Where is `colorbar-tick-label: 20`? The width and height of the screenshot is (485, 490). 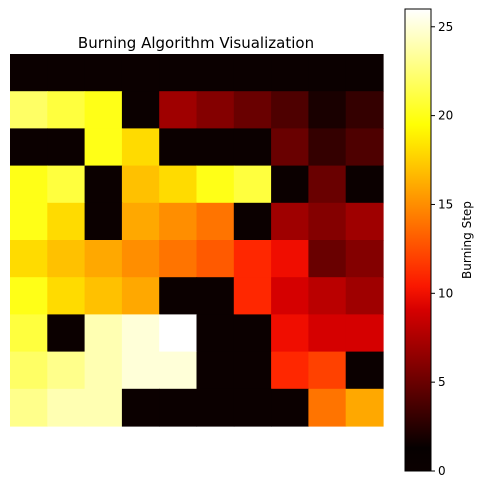
colorbar-tick-label: 20 is located at coordinates (445, 116).